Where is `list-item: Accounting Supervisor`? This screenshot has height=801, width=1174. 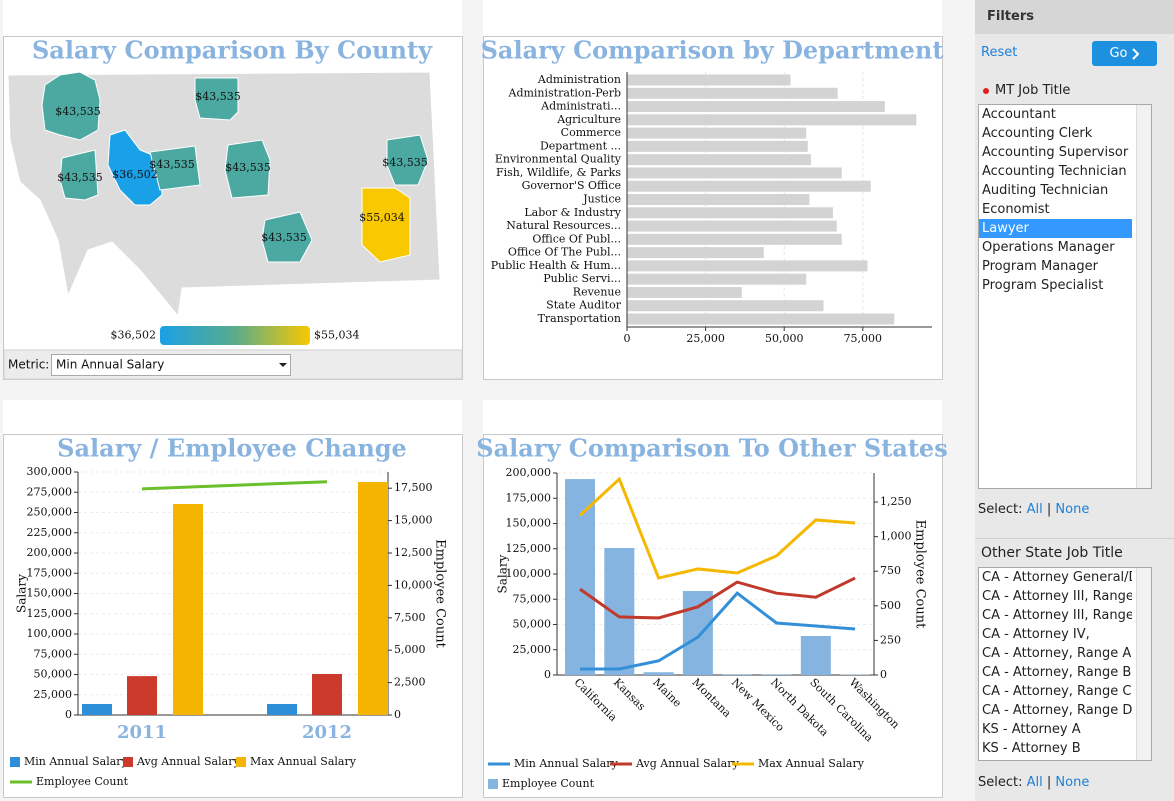 list-item: Accounting Supervisor is located at coordinates (1055, 152).